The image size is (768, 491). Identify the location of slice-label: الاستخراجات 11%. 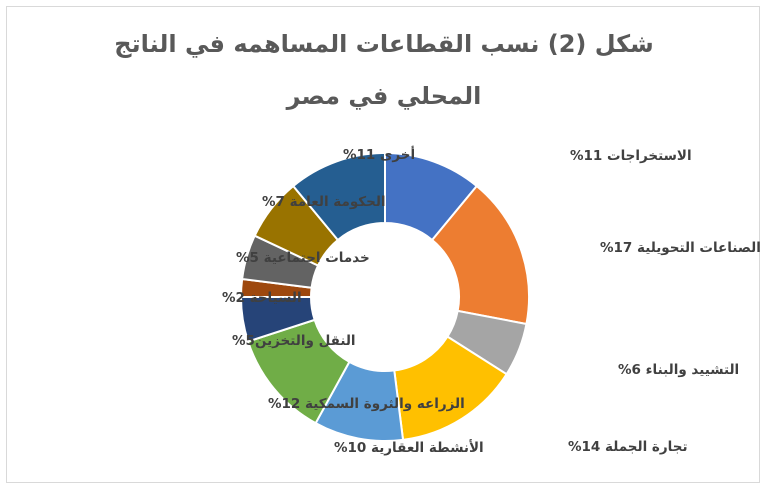
(631, 156).